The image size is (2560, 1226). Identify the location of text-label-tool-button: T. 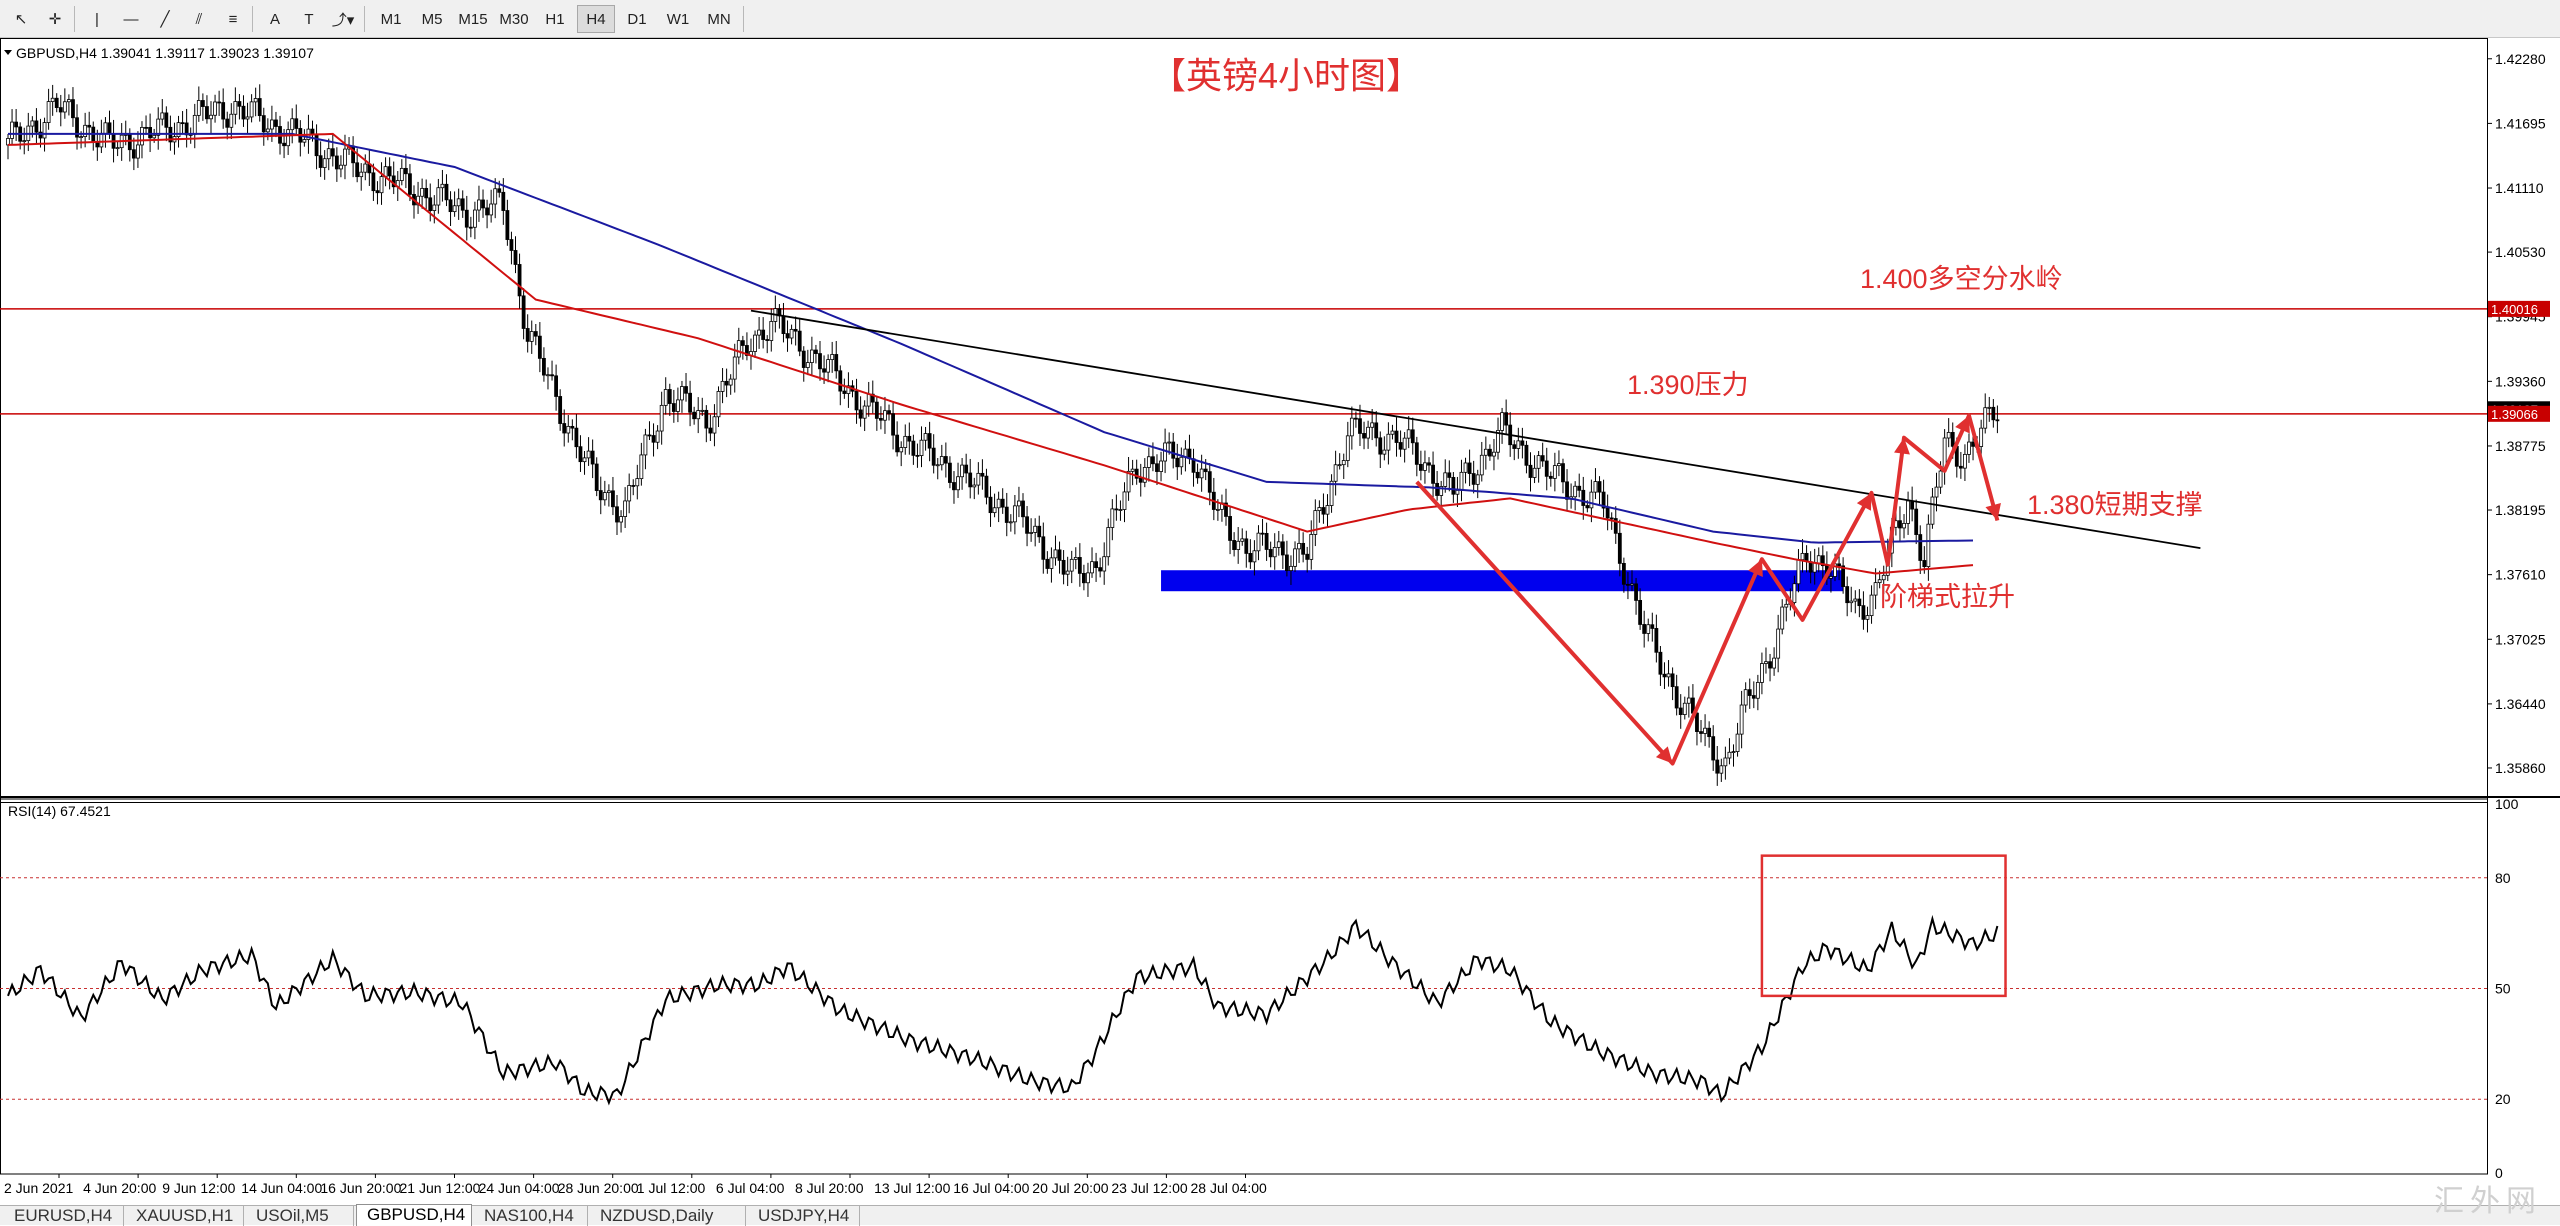
(309, 19).